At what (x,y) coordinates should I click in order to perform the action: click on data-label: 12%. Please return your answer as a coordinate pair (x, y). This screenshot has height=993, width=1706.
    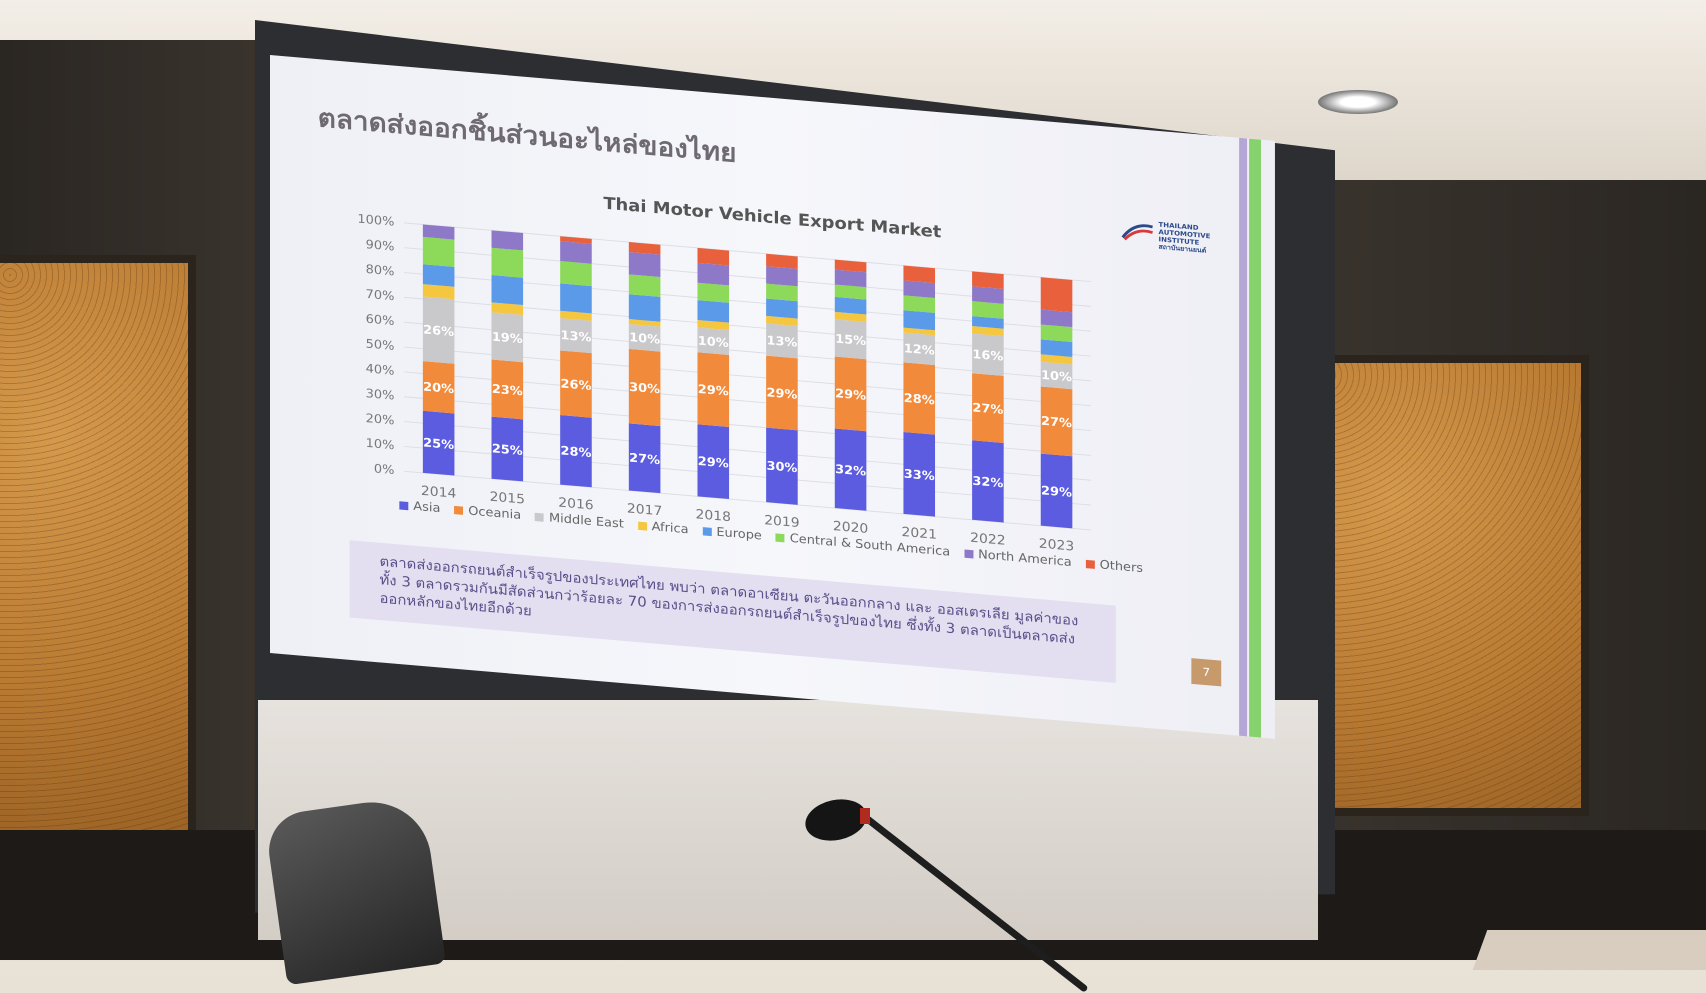
    Looking at the image, I should click on (919, 349).